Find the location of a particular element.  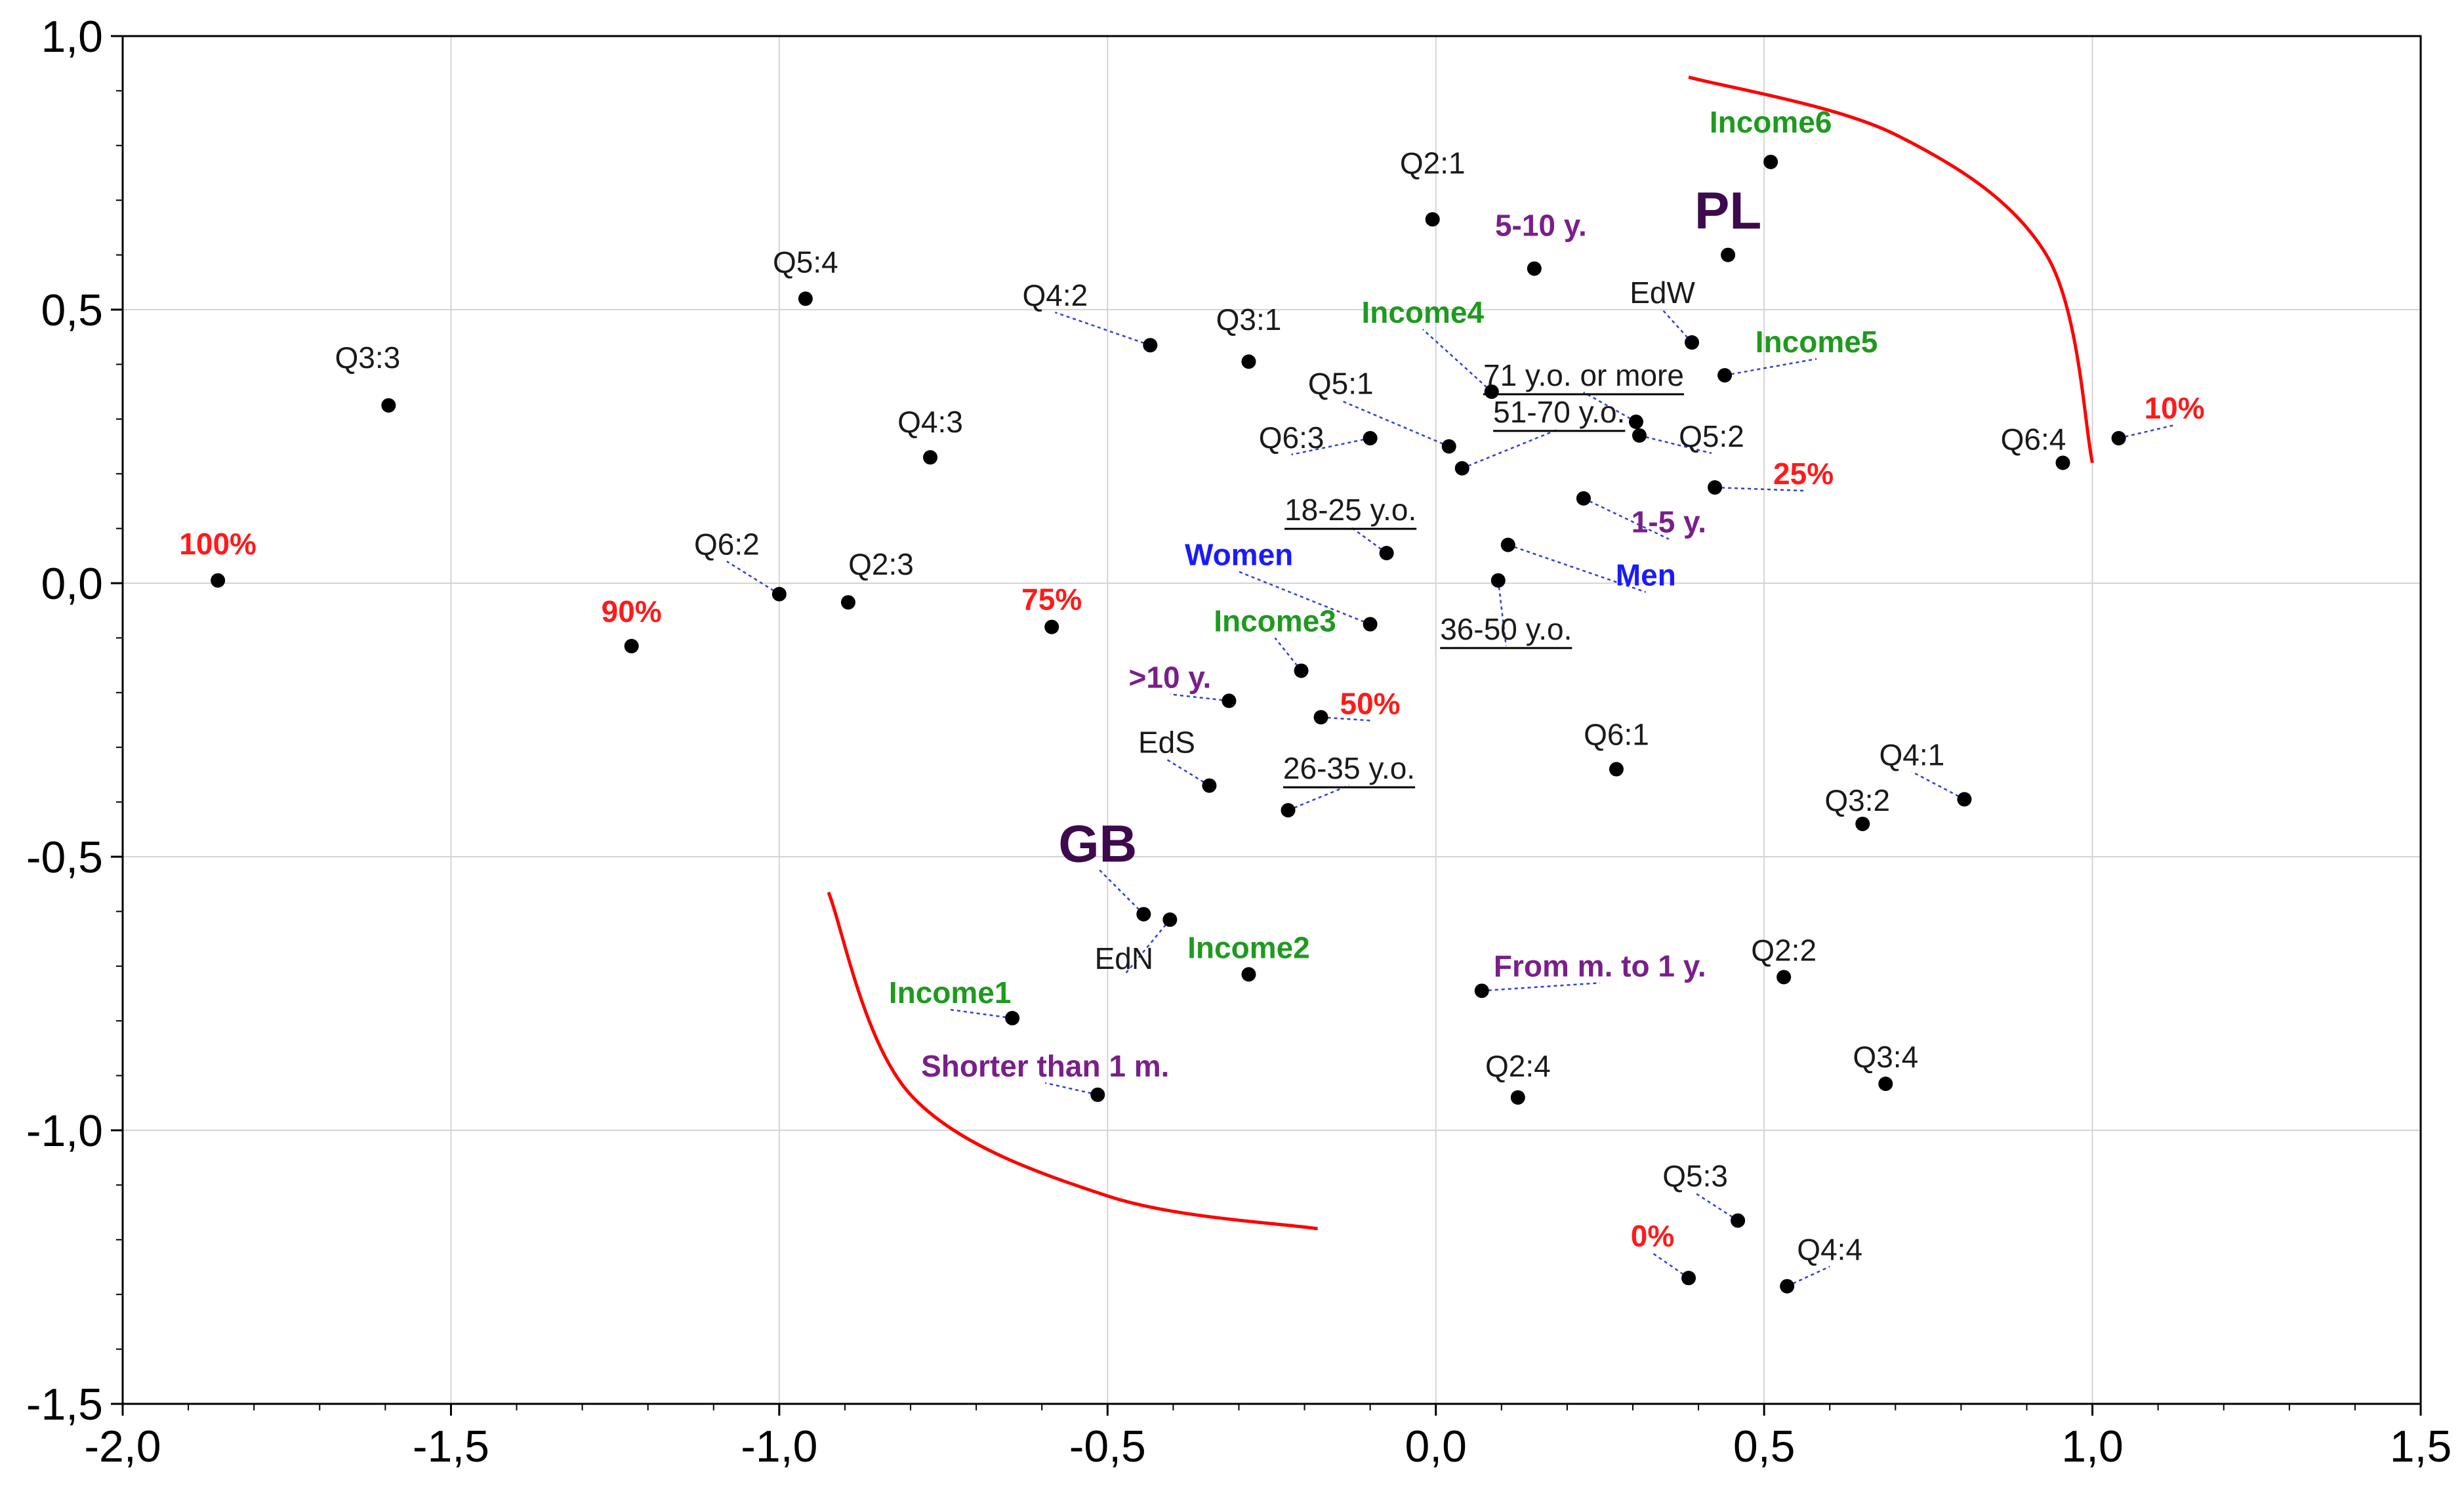

data-point: Q3:4 is located at coordinates (1885, 1066).